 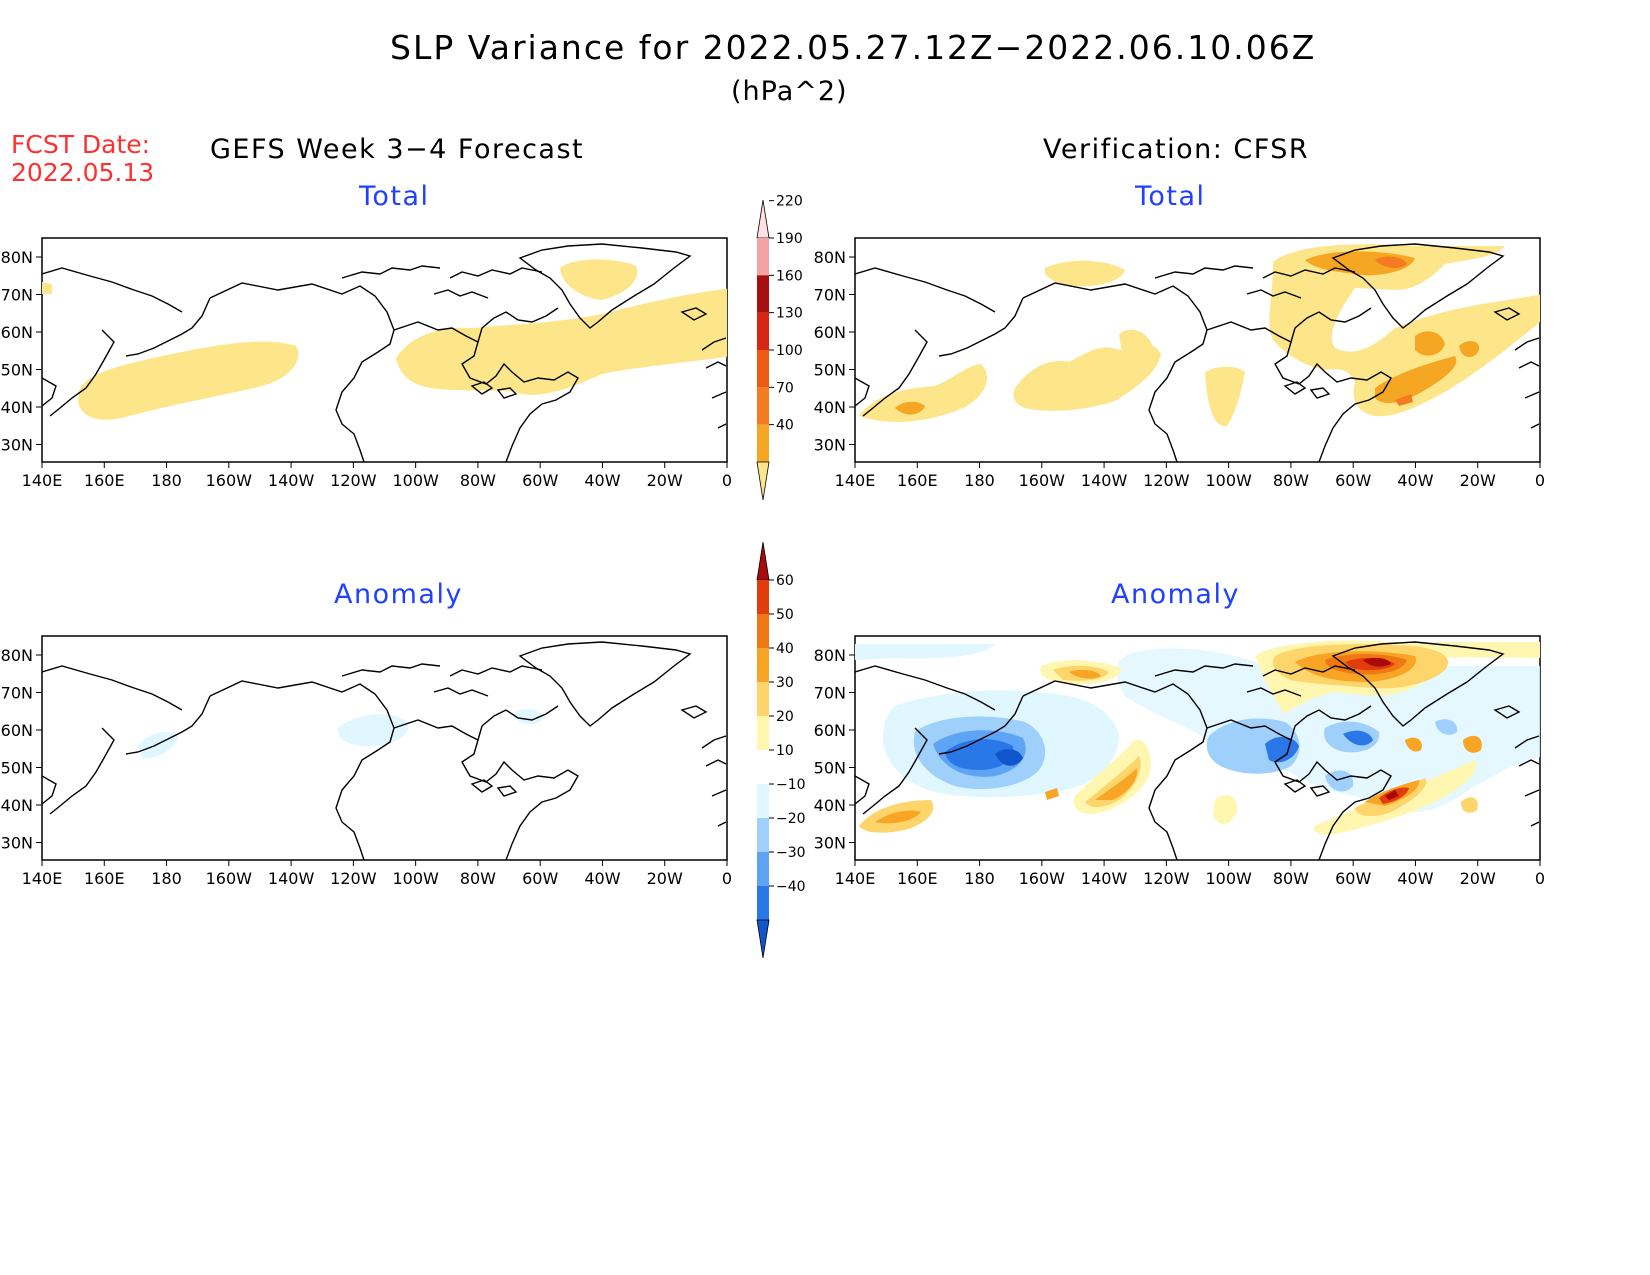 I want to click on forecast-column-header: GEFS Week 3−4 Forecast, so click(x=397, y=149).